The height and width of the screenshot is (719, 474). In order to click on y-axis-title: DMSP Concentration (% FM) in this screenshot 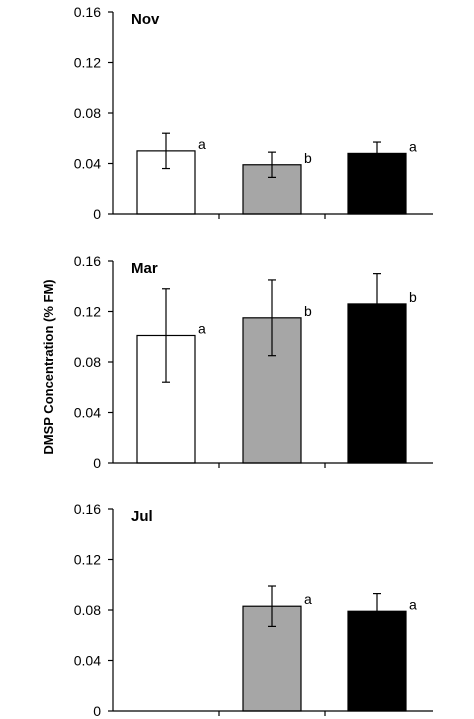, I will do `click(48, 366)`.